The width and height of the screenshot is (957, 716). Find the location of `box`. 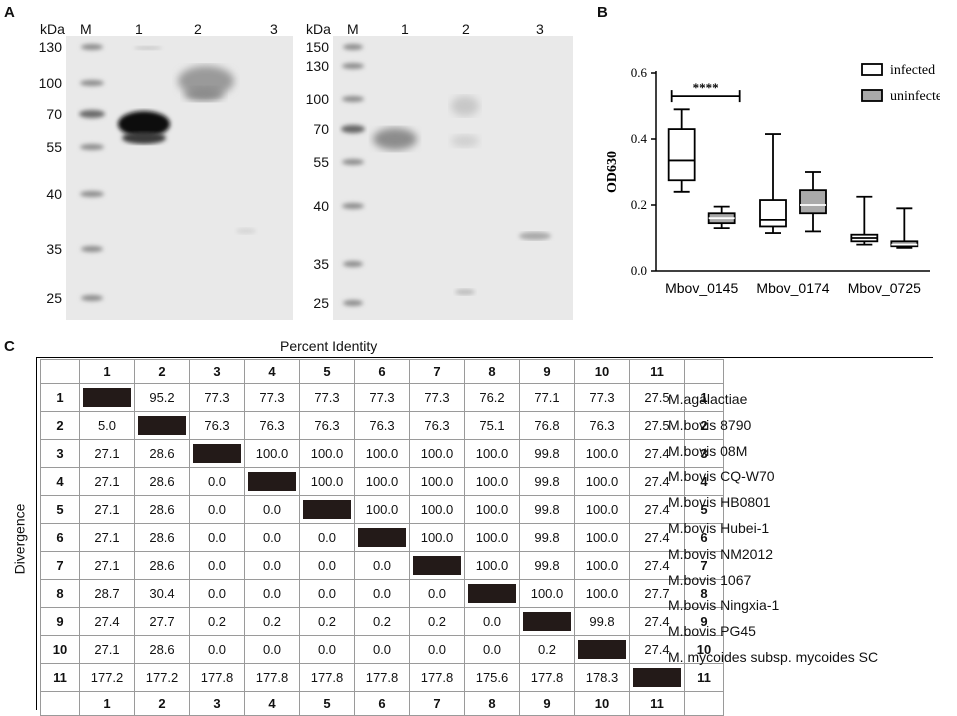

box is located at coordinates (813, 202).